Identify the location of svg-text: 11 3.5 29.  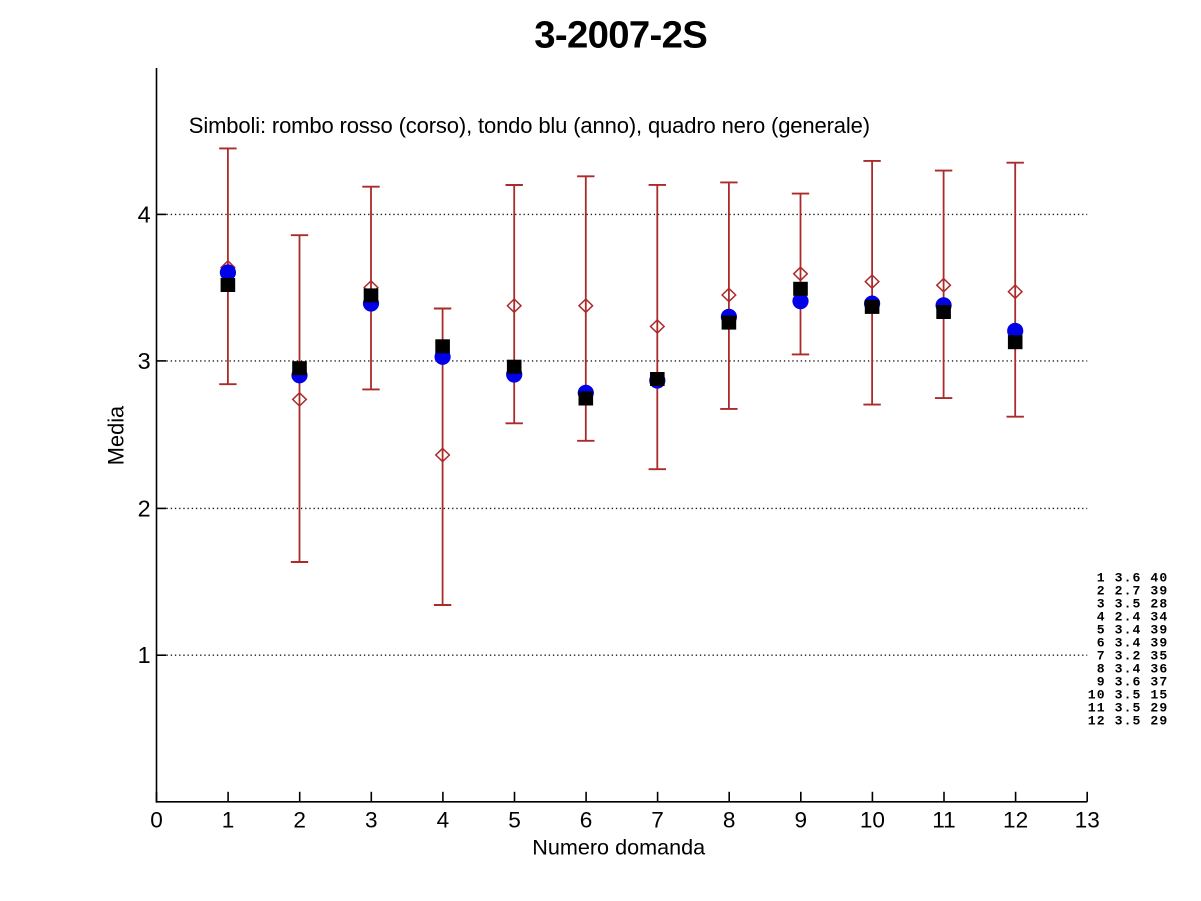
(1128, 708).